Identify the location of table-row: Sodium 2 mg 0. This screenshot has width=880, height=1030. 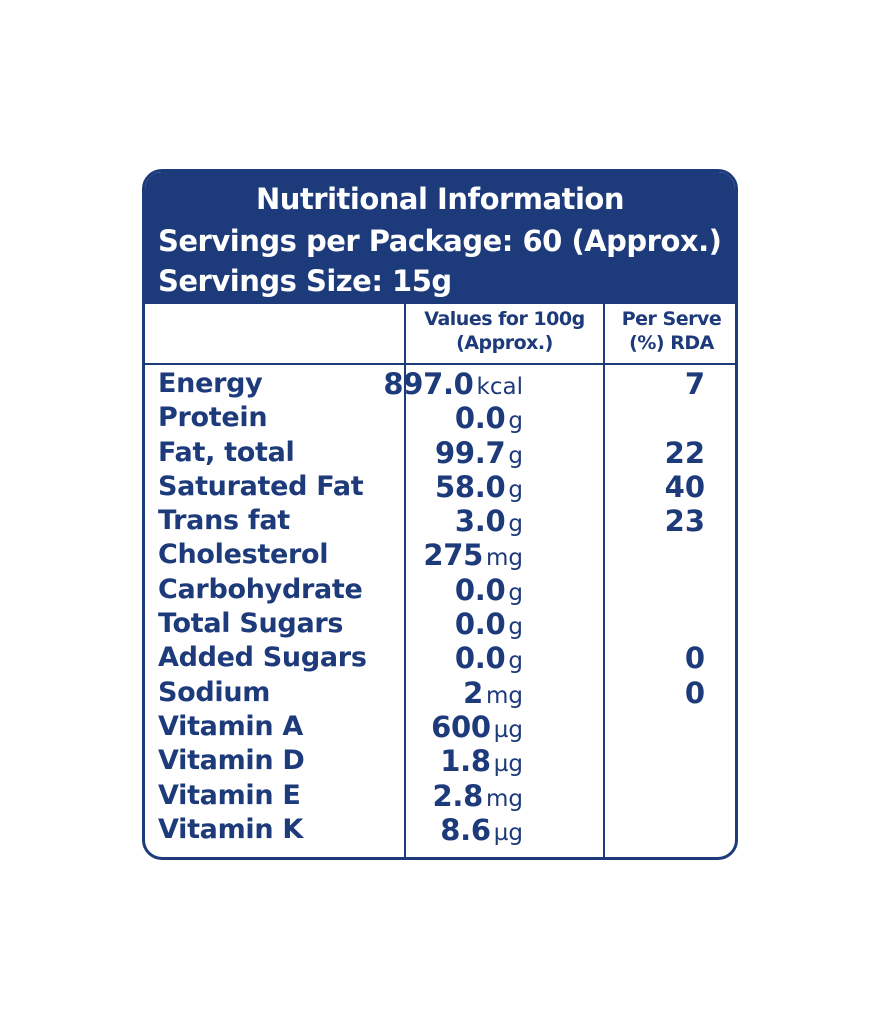
(440, 694).